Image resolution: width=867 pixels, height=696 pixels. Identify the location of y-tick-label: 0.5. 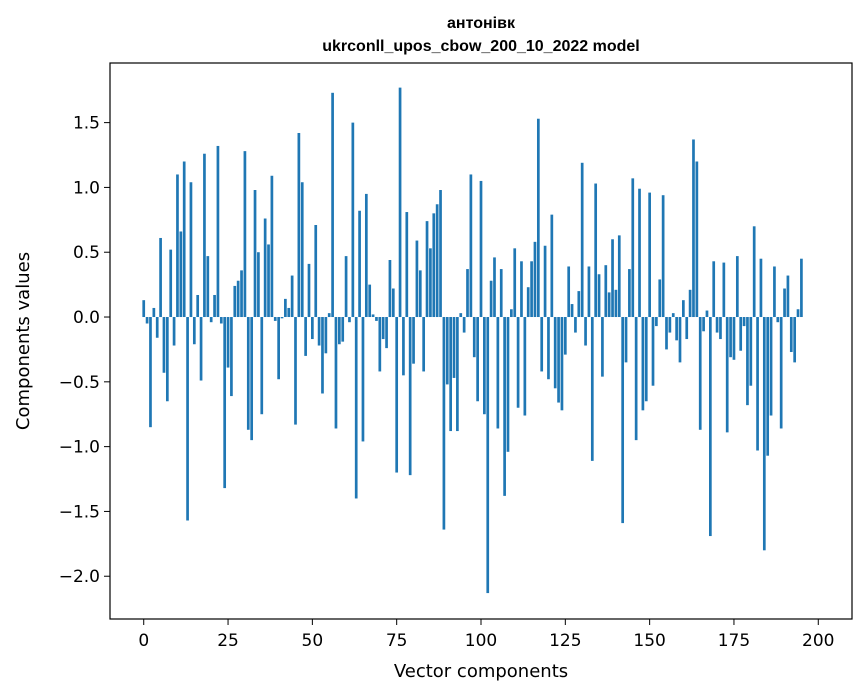
(86, 253).